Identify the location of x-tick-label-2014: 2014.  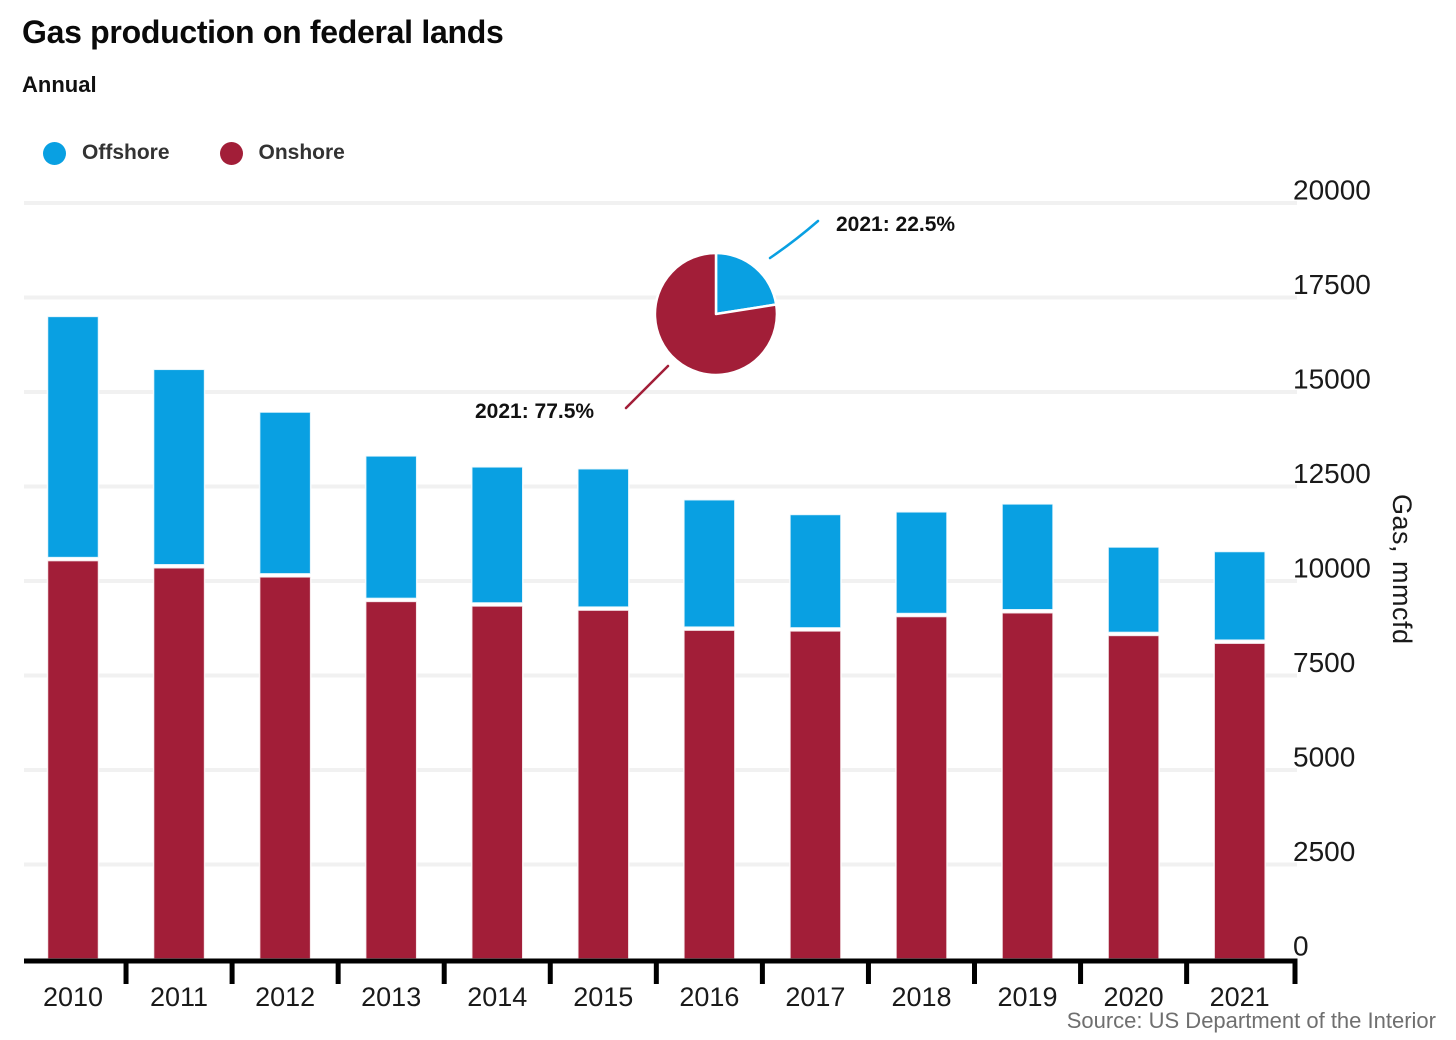
(497, 997).